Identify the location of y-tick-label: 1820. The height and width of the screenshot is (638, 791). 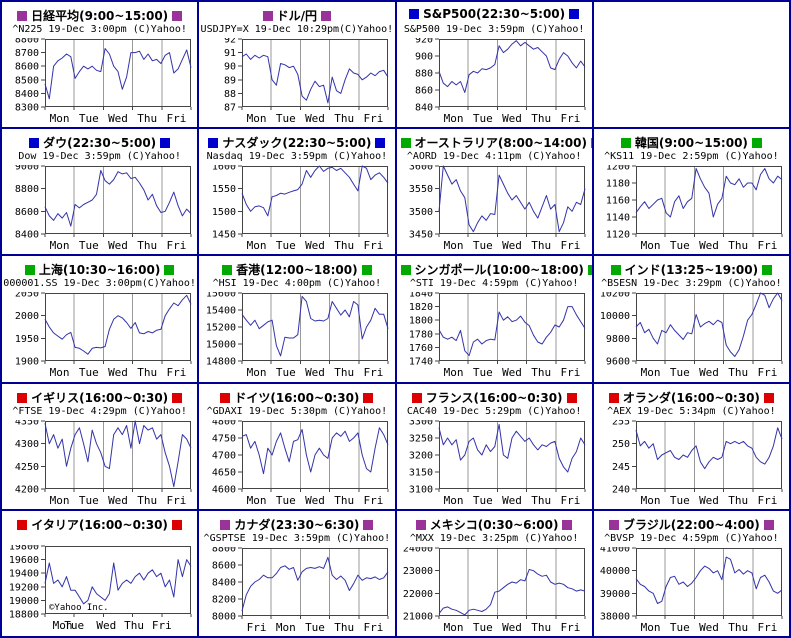
(421, 307).